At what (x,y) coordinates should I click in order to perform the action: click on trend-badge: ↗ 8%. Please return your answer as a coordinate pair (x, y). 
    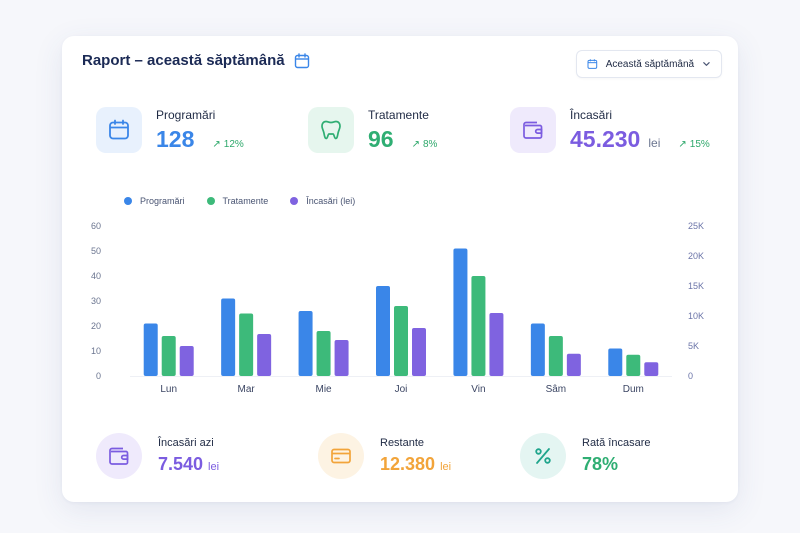
    Looking at the image, I should click on (425, 144).